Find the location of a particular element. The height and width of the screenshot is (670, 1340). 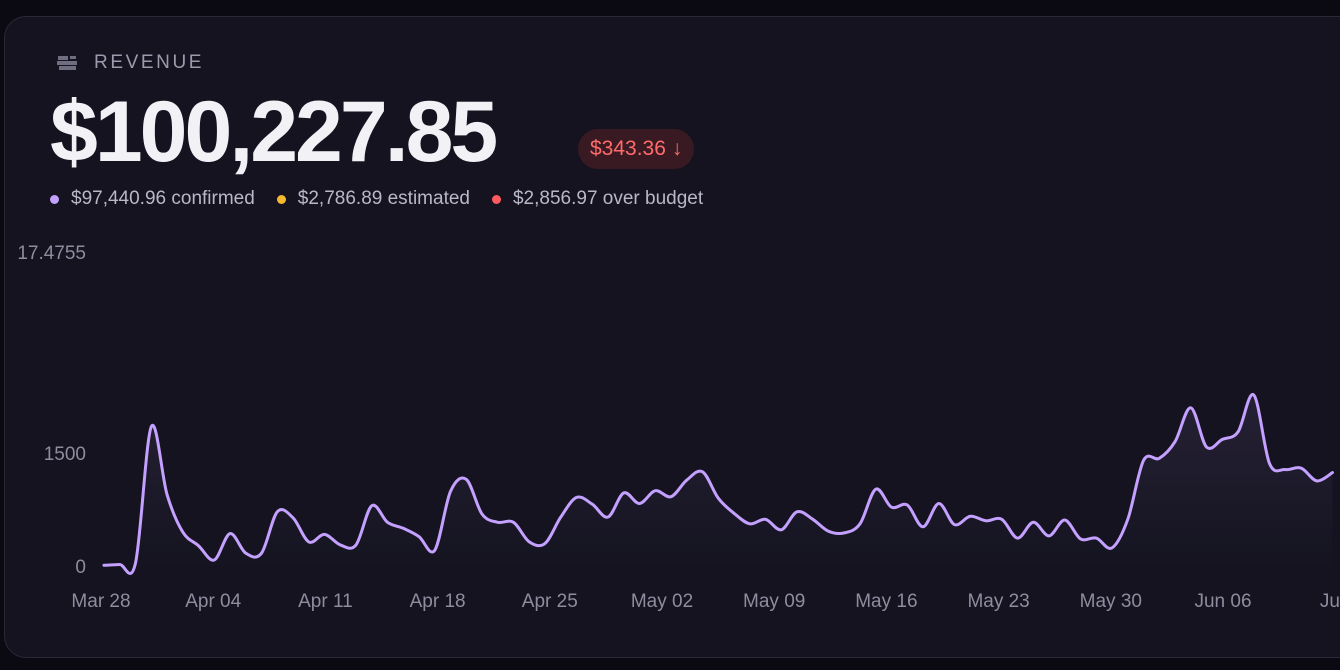

legend-label-estimated: $2,786.89 estimated is located at coordinates (383, 198).